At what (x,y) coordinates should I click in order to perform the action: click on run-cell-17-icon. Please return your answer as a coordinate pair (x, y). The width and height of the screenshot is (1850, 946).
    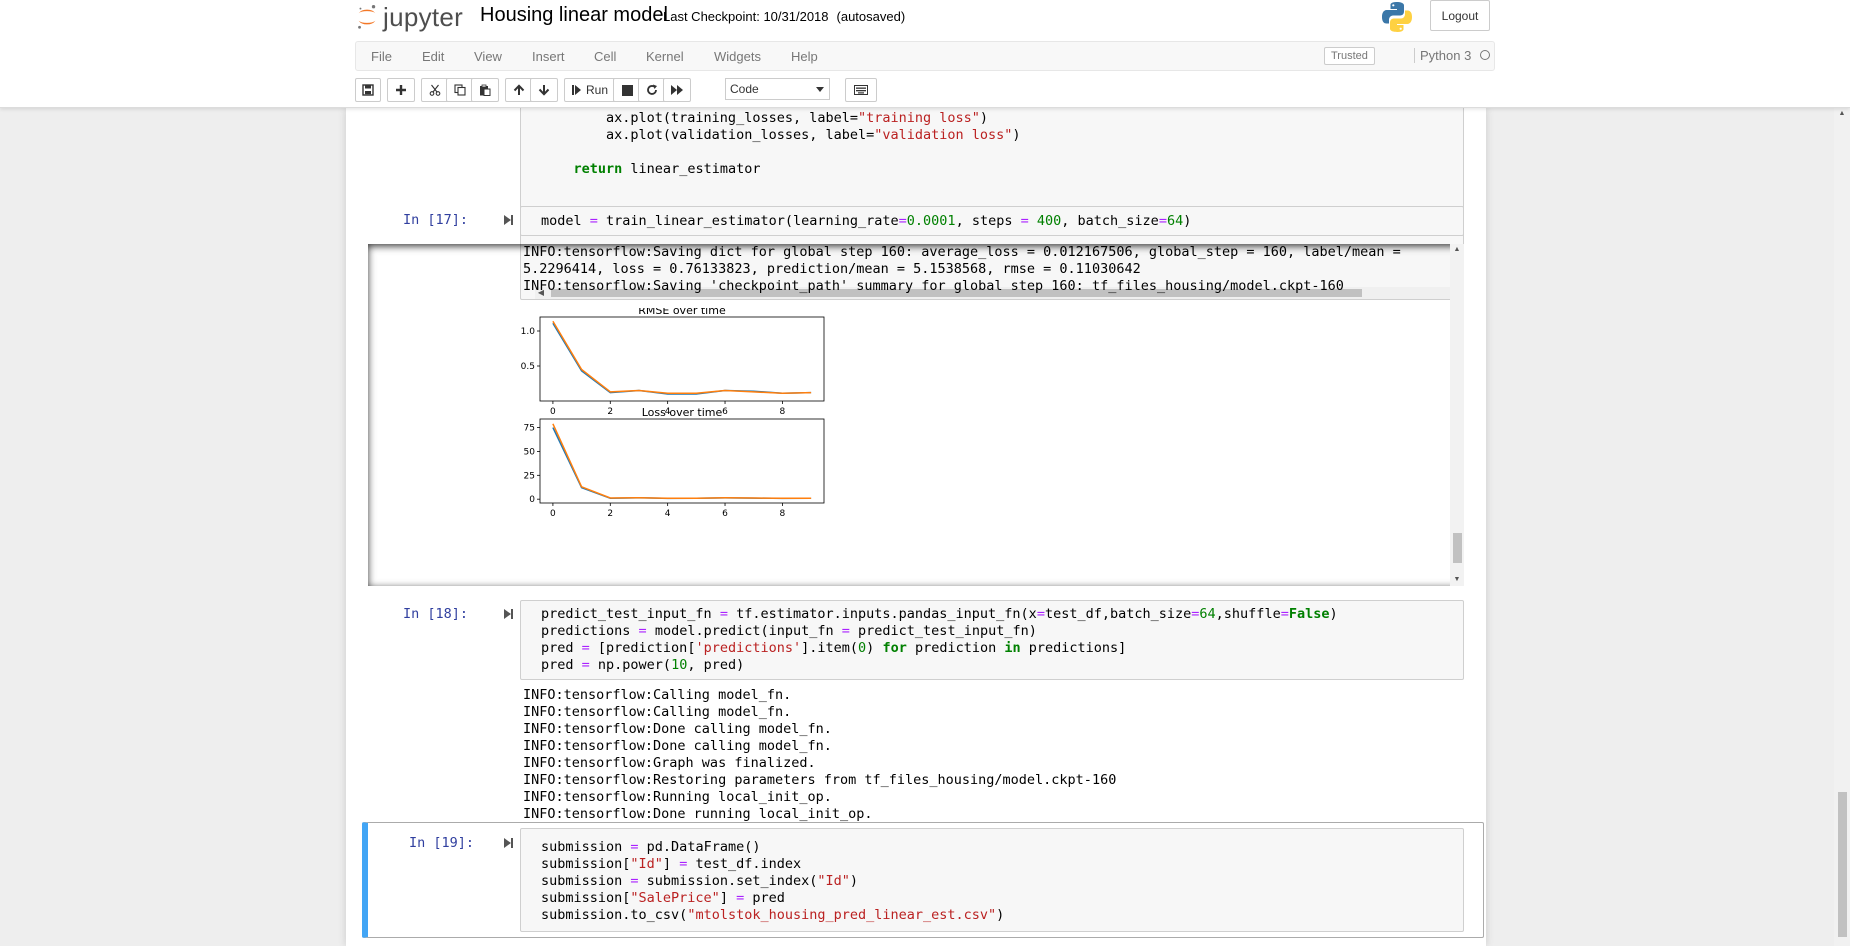
    Looking at the image, I should click on (508, 220).